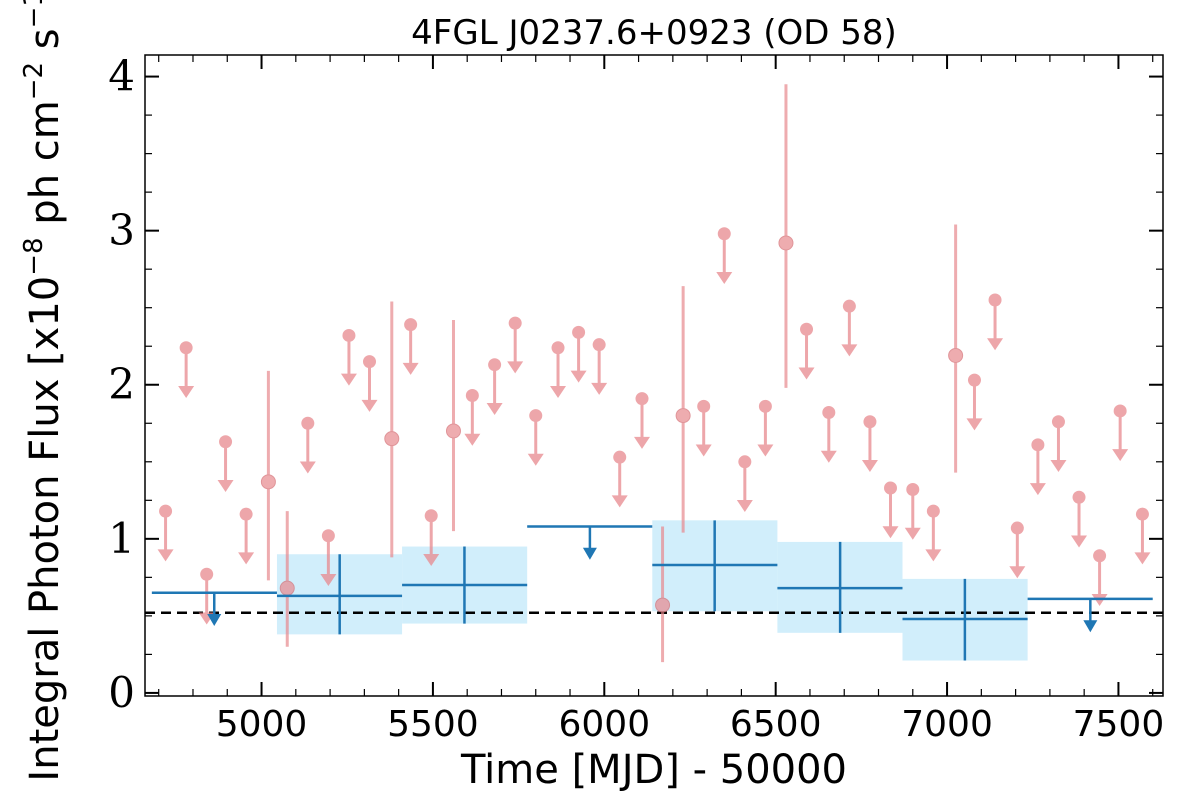 The height and width of the screenshot is (800, 1200). Describe the element at coordinates (604, 724) in the screenshot. I see `x-tick-label: 6000` at that location.